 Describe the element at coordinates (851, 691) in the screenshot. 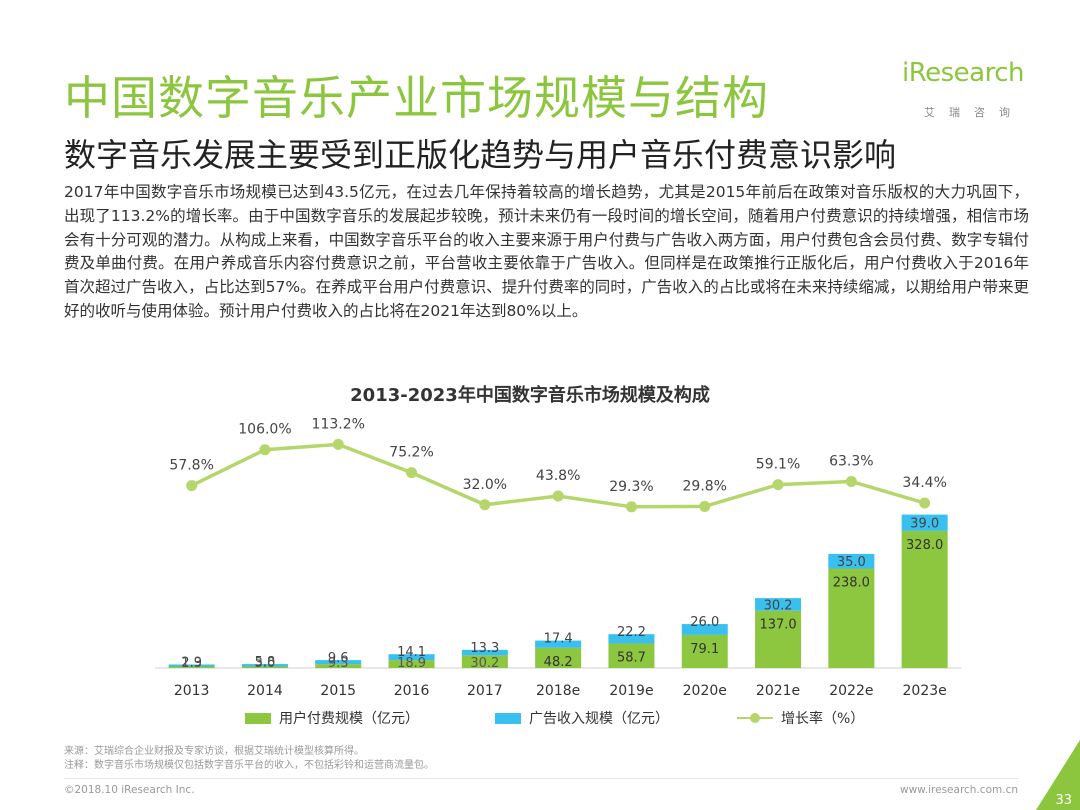

I see `x-tick-label: 2022e` at that location.